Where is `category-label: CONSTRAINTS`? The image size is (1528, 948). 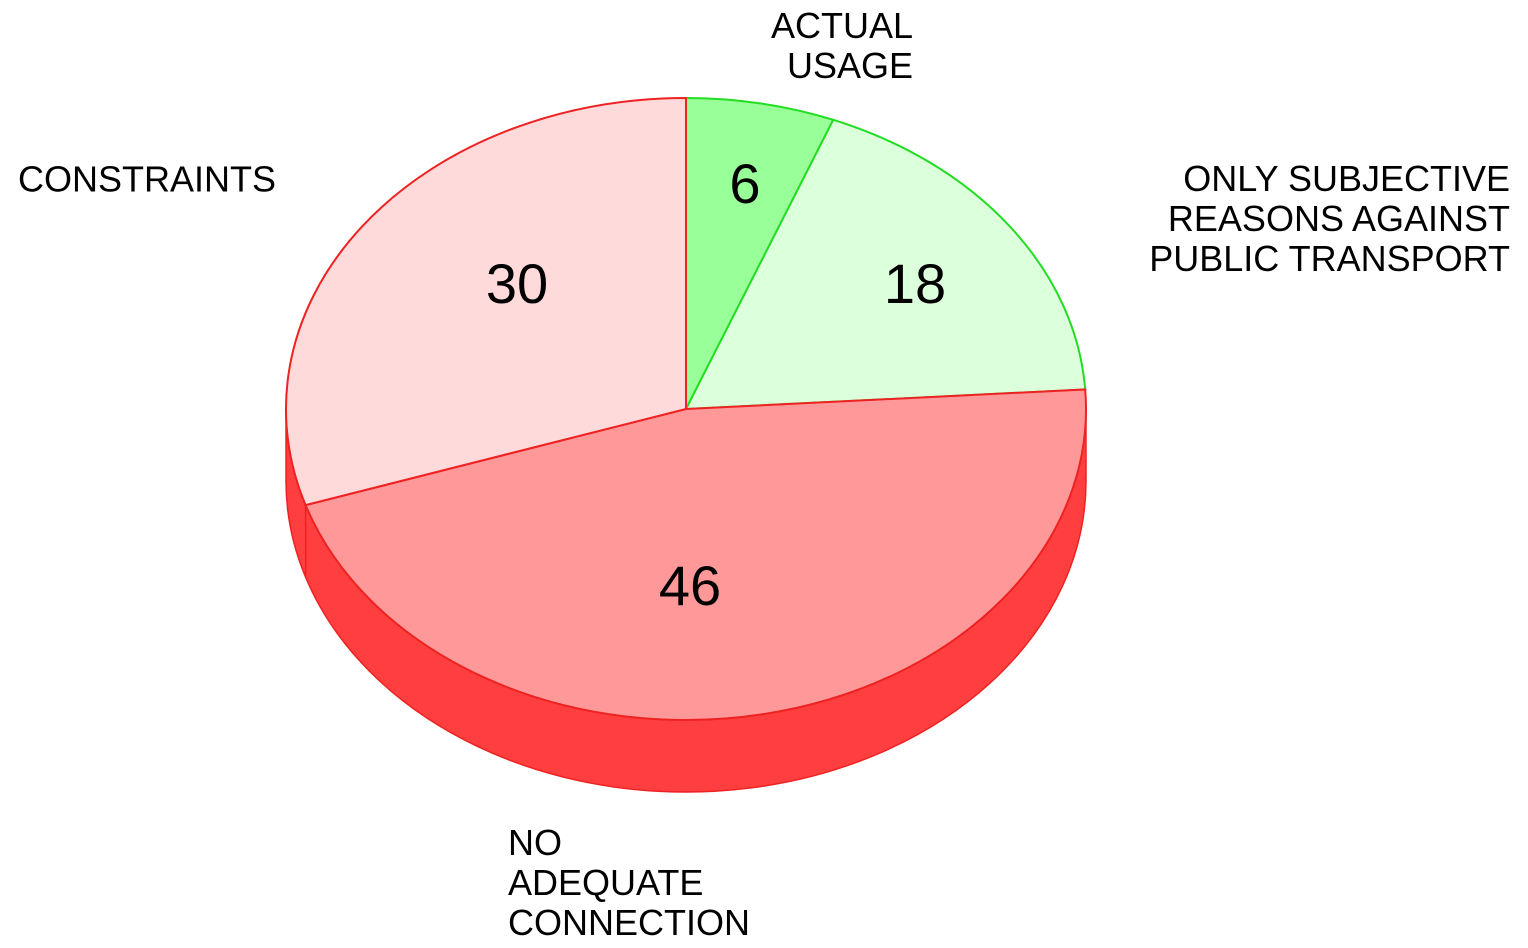 category-label: CONSTRAINTS is located at coordinates (147, 179).